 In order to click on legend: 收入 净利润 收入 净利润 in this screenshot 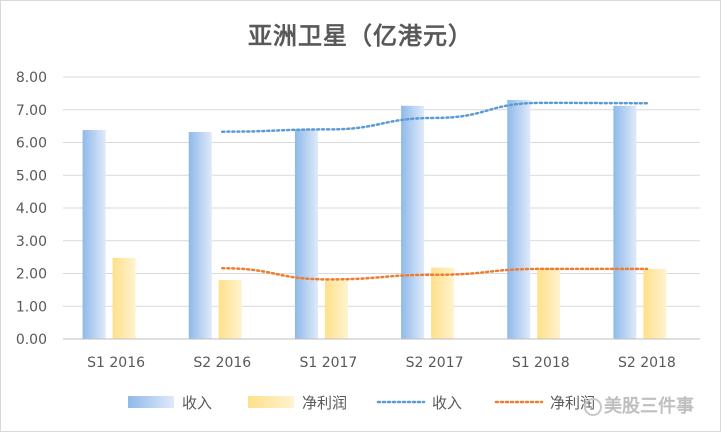, I will do `click(361, 403)`.